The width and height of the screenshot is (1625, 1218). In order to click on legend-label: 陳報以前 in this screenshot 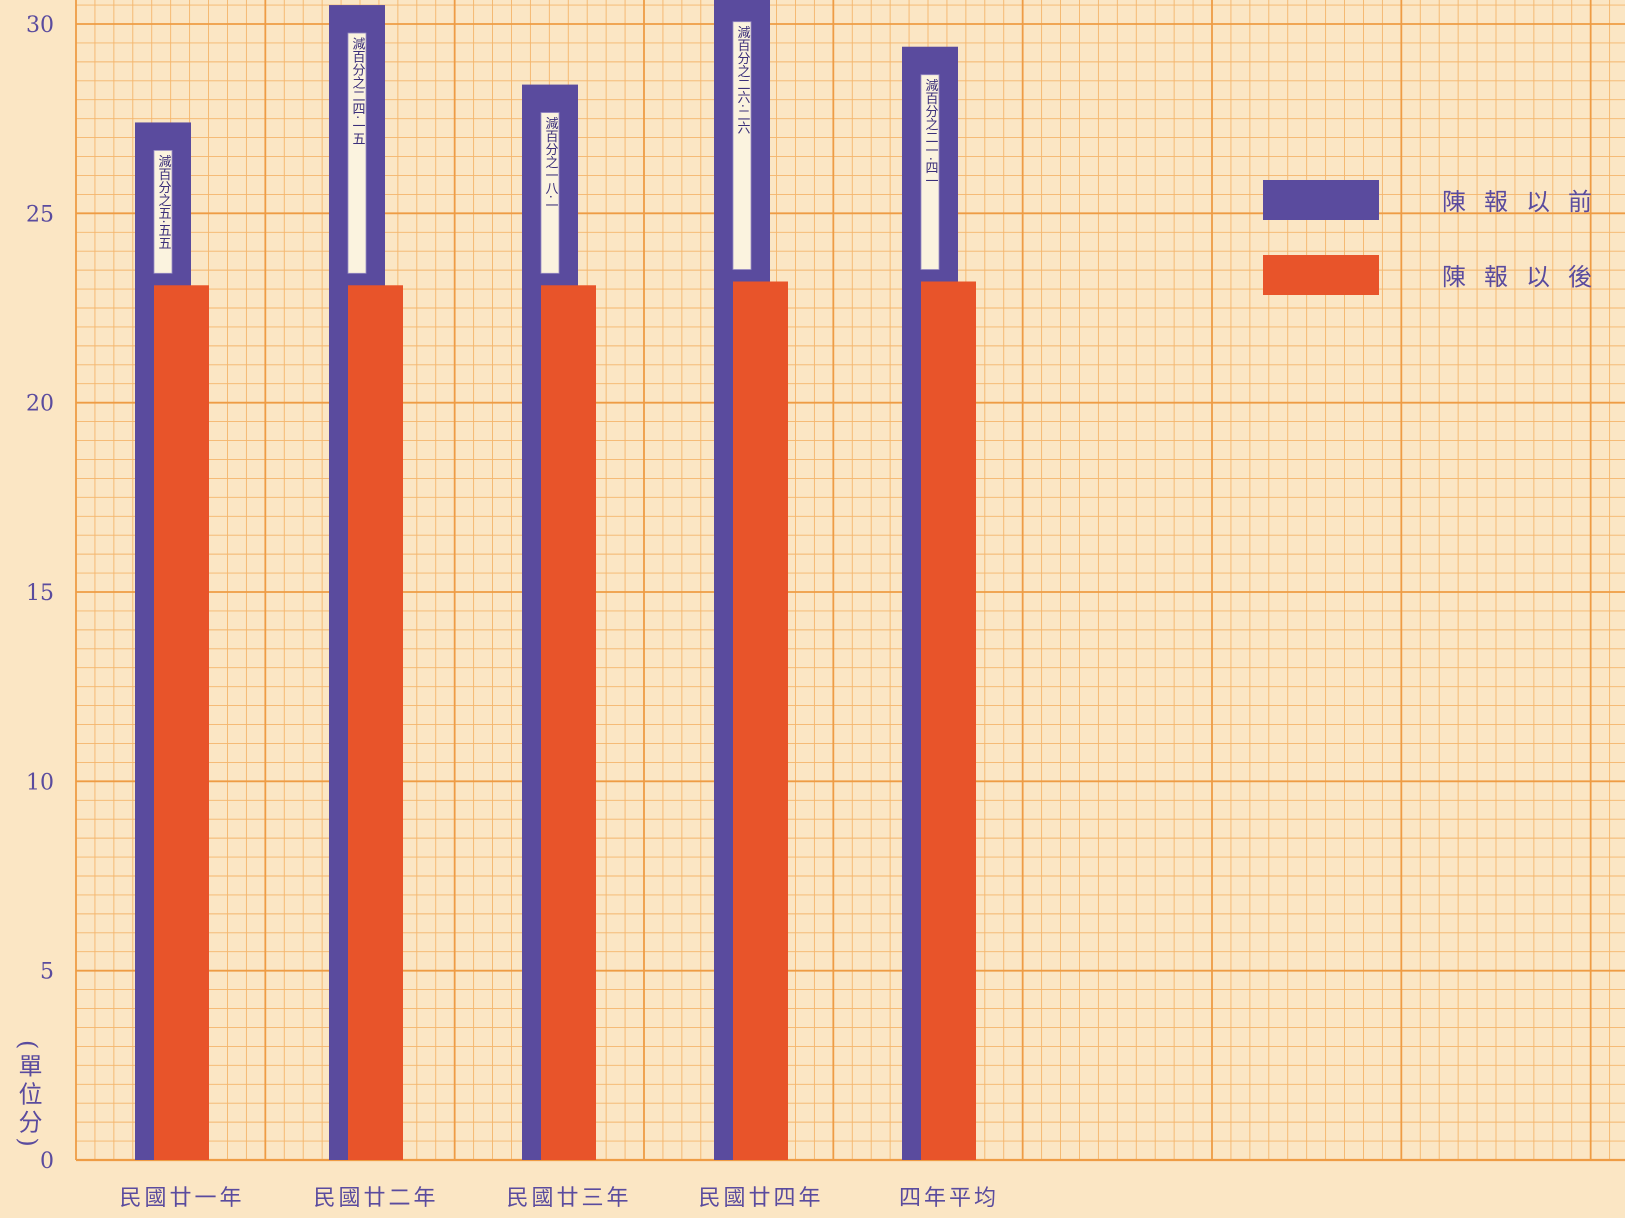, I will do `click(1526, 202)`.